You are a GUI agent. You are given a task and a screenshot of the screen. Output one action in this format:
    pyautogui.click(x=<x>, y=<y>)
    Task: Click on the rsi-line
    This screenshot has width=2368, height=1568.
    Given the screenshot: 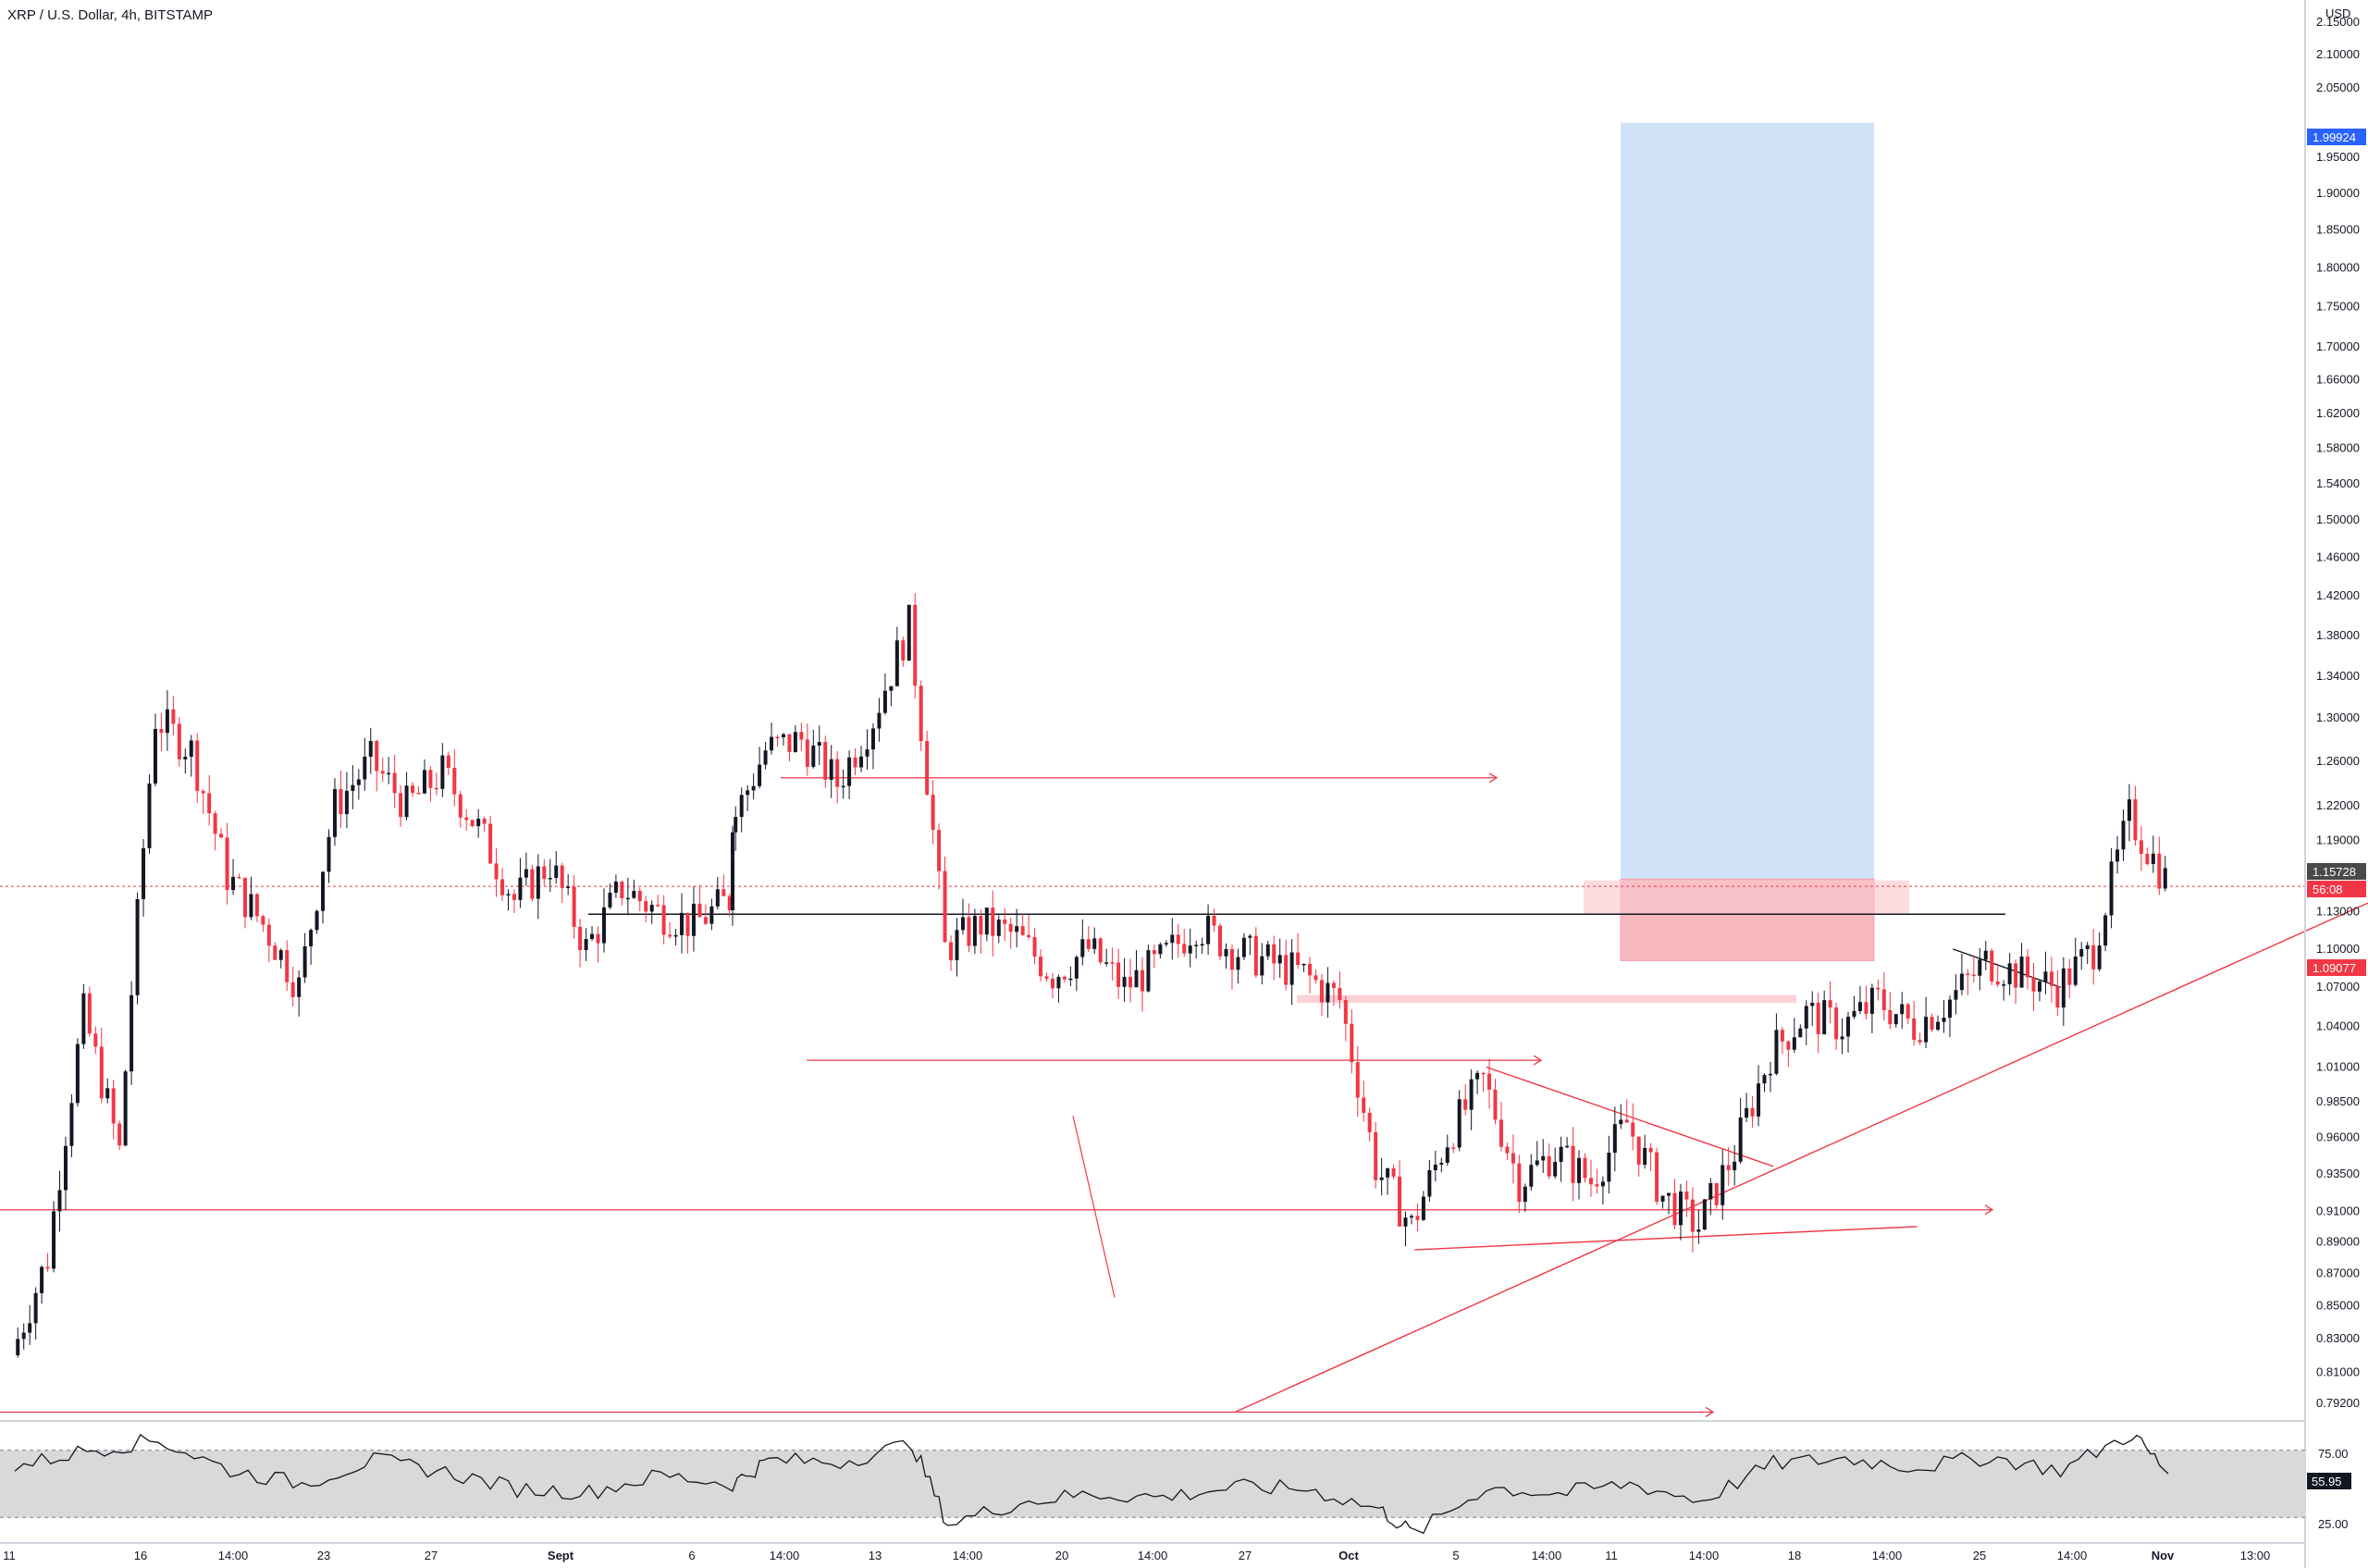 What is the action you would take?
    pyautogui.click(x=1091, y=1484)
    